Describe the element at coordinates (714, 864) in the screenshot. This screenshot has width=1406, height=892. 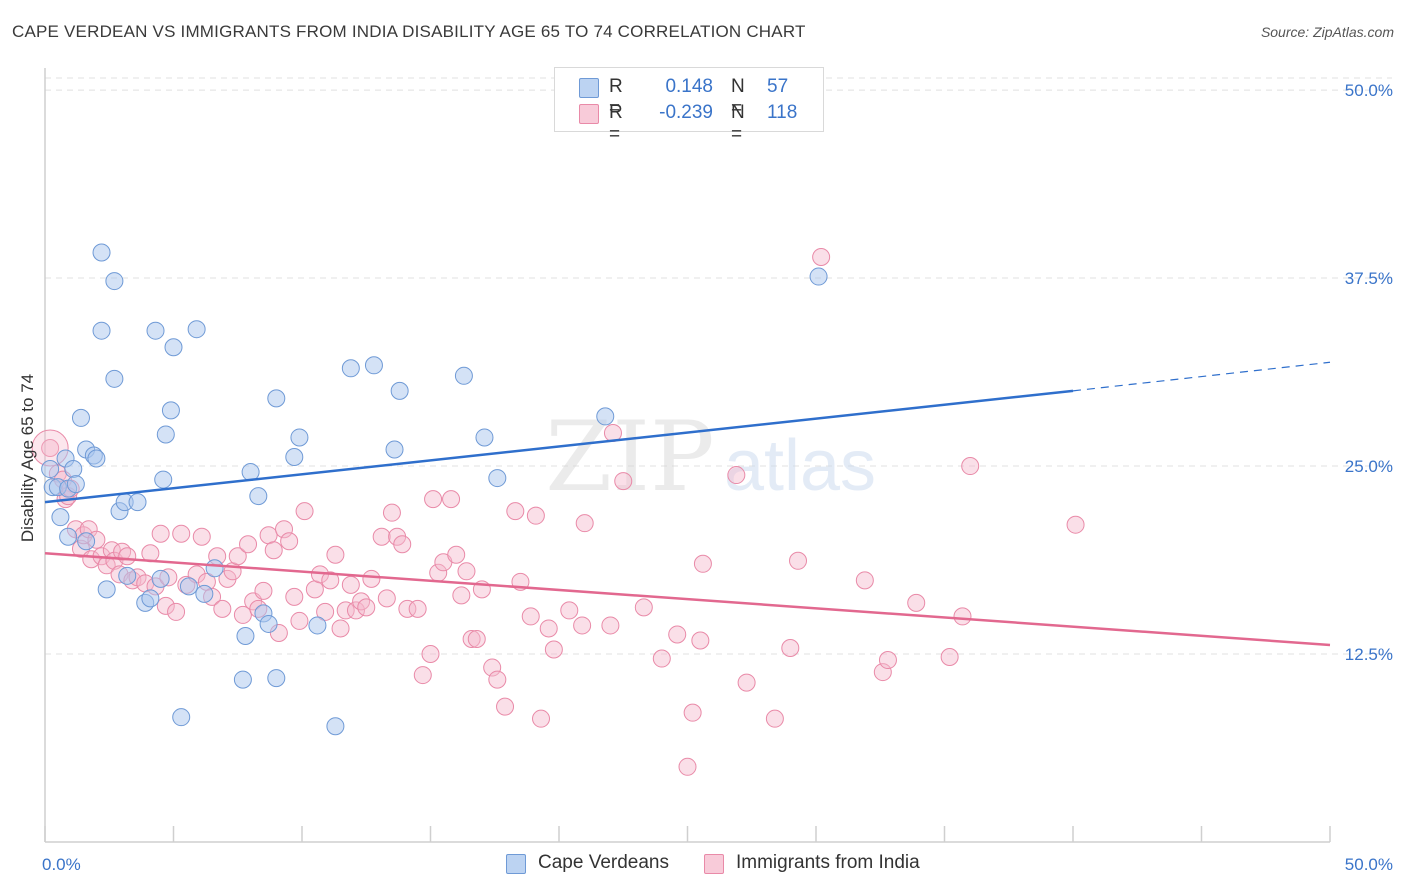
I see `pink-swatch` at that location.